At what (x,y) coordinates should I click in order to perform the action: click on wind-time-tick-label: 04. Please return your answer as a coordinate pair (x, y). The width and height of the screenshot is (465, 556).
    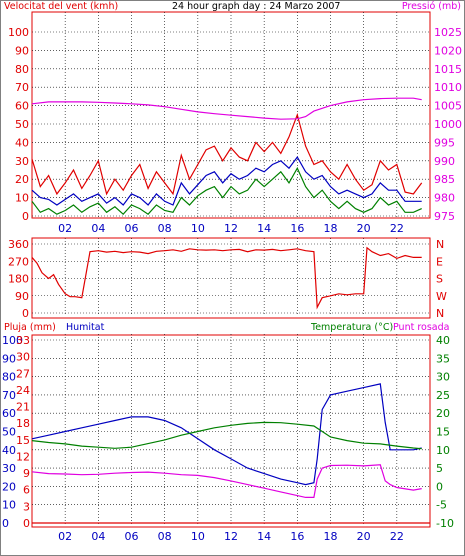
    Looking at the image, I should click on (98, 228).